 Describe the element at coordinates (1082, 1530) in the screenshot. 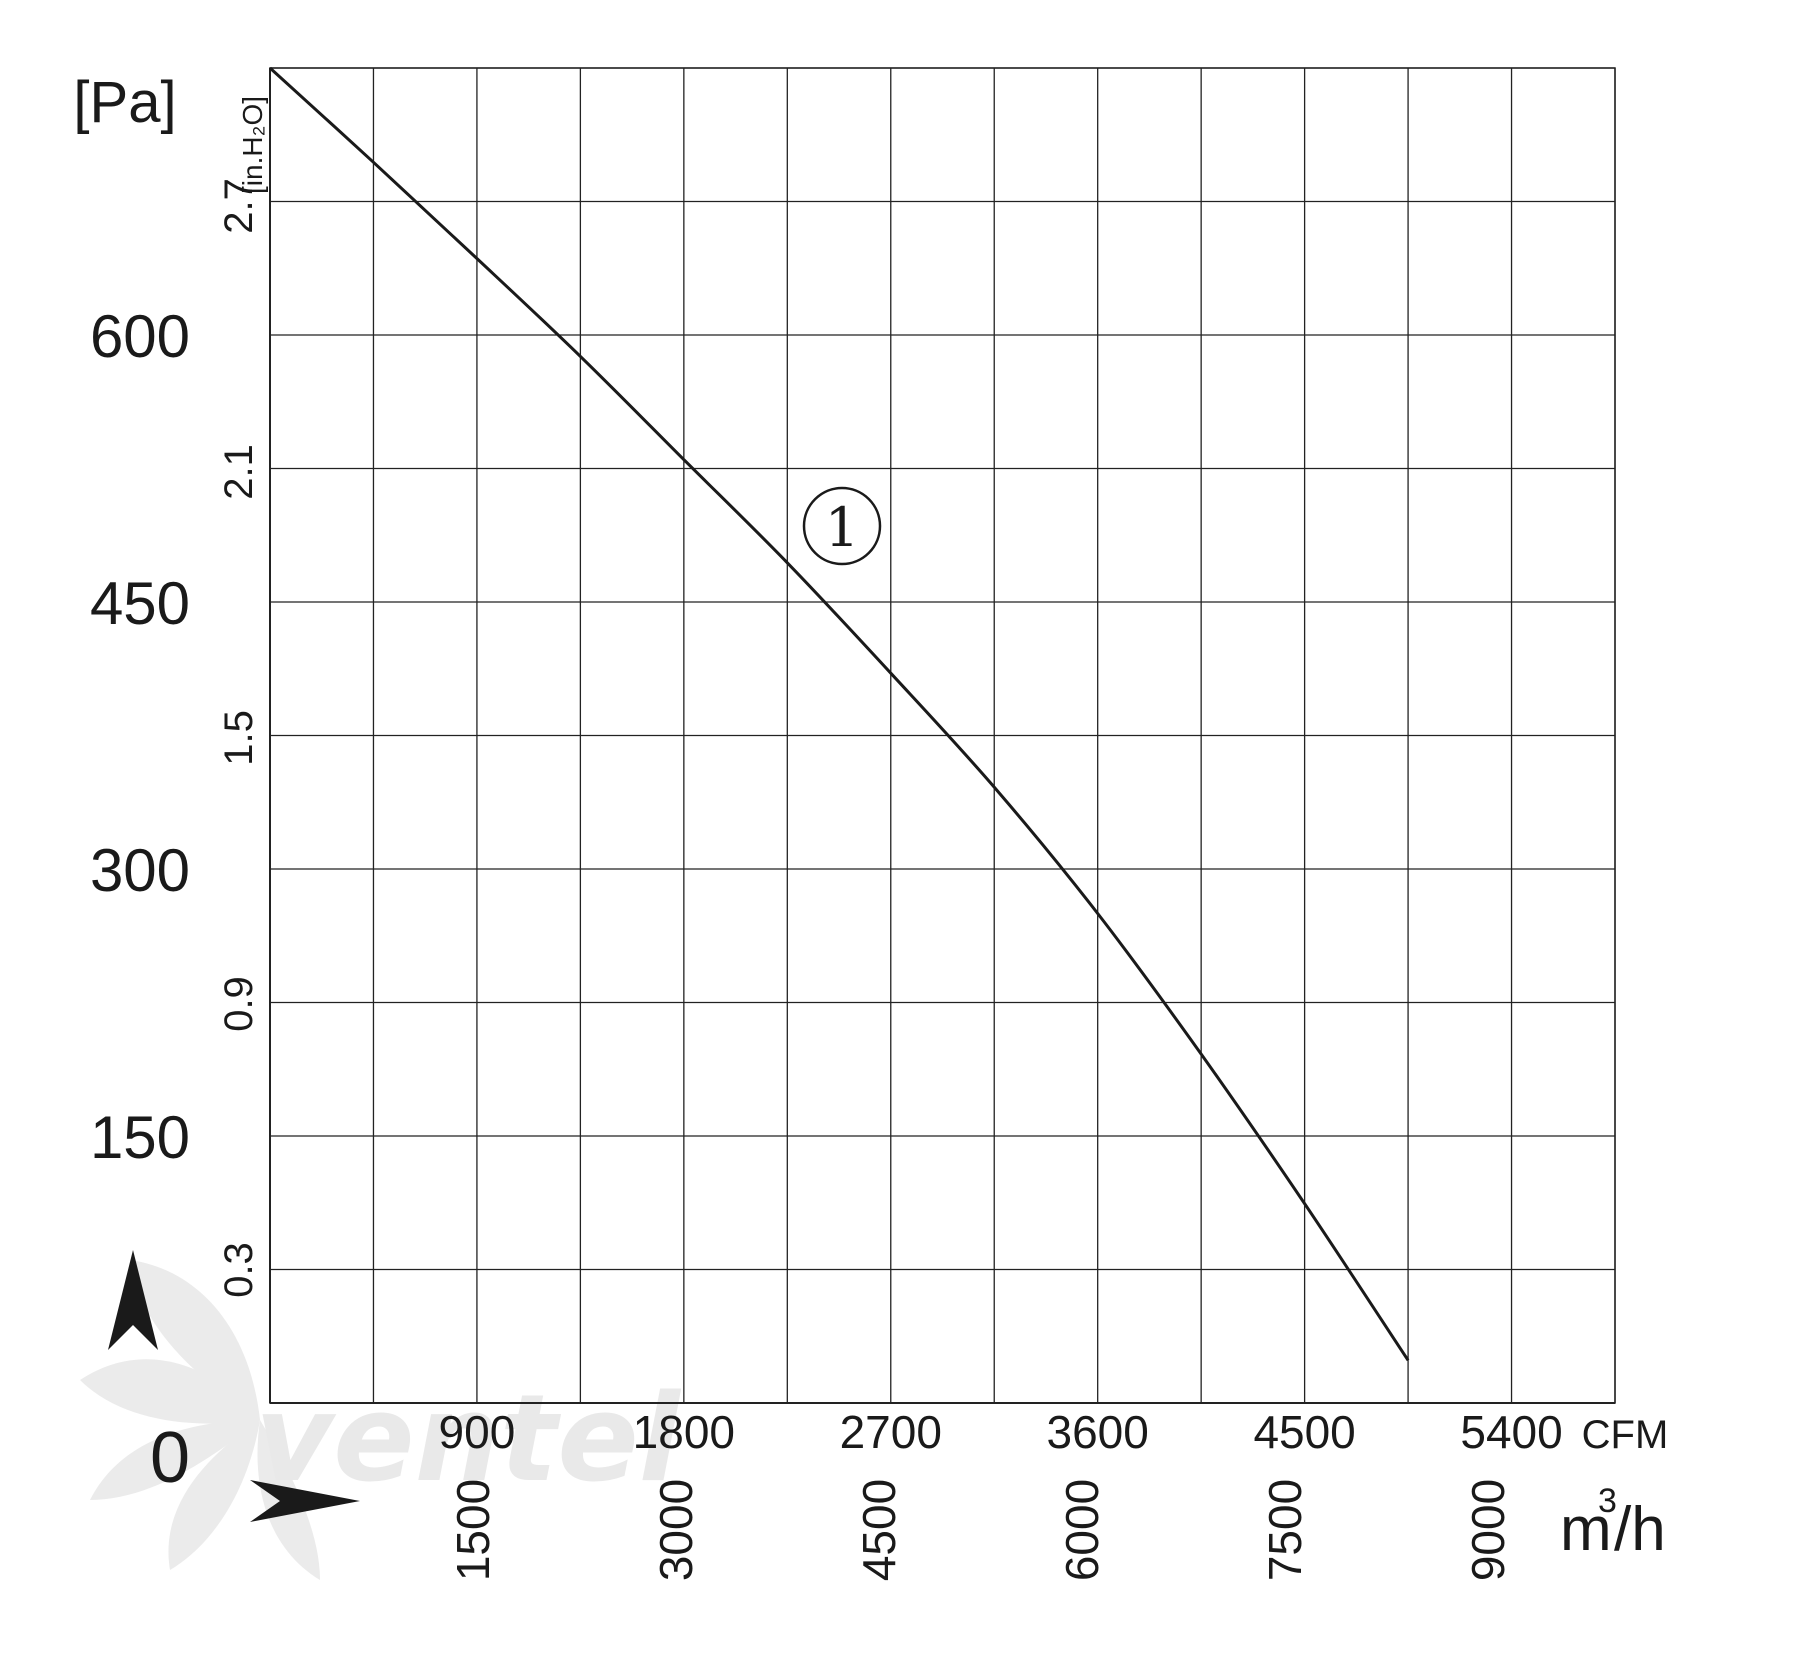

I see `m3h-tick-label: 6000` at that location.